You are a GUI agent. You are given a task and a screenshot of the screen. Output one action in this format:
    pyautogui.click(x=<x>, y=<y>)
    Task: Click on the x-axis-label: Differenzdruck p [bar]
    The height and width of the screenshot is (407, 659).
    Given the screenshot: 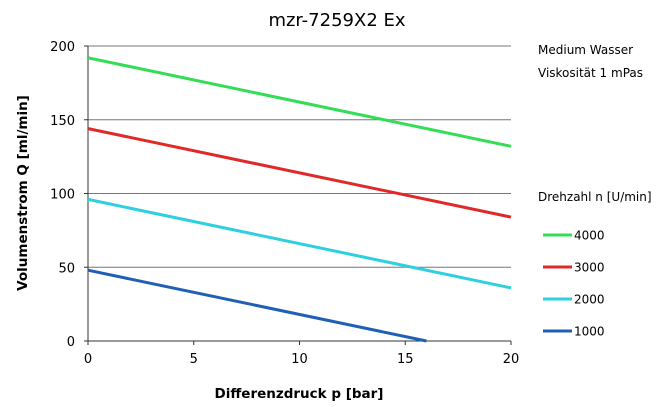 What is the action you would take?
    pyautogui.click(x=299, y=394)
    